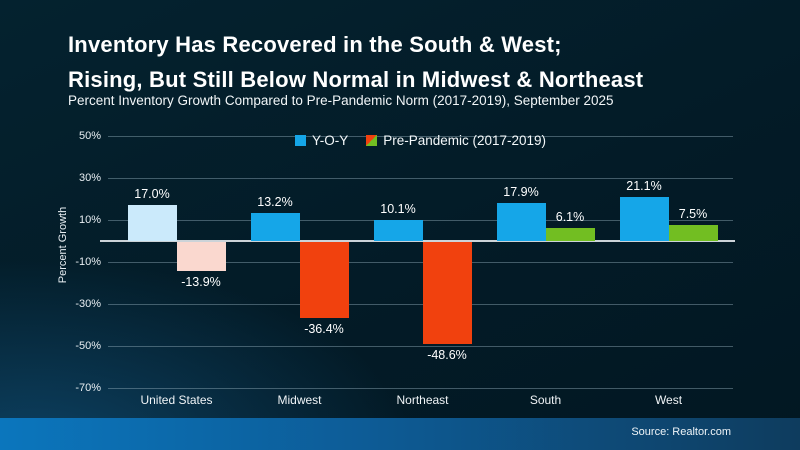  I want to click on y-tick-label: -10%, so click(88, 261).